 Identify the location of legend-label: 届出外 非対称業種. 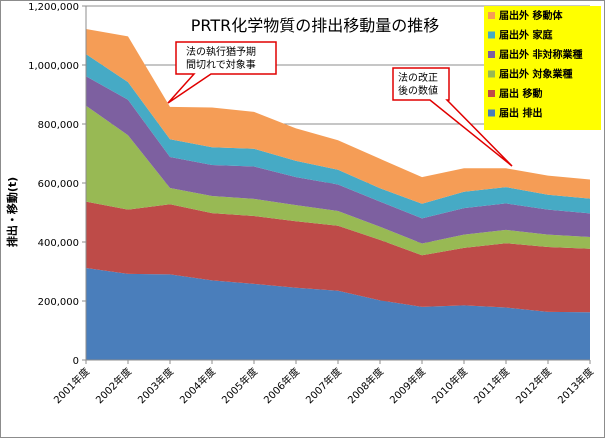
(540, 54).